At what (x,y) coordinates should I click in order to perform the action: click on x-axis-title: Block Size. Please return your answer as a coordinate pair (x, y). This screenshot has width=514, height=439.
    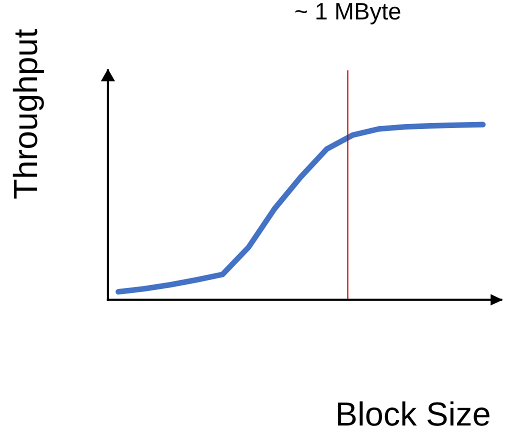
    Looking at the image, I should click on (414, 413).